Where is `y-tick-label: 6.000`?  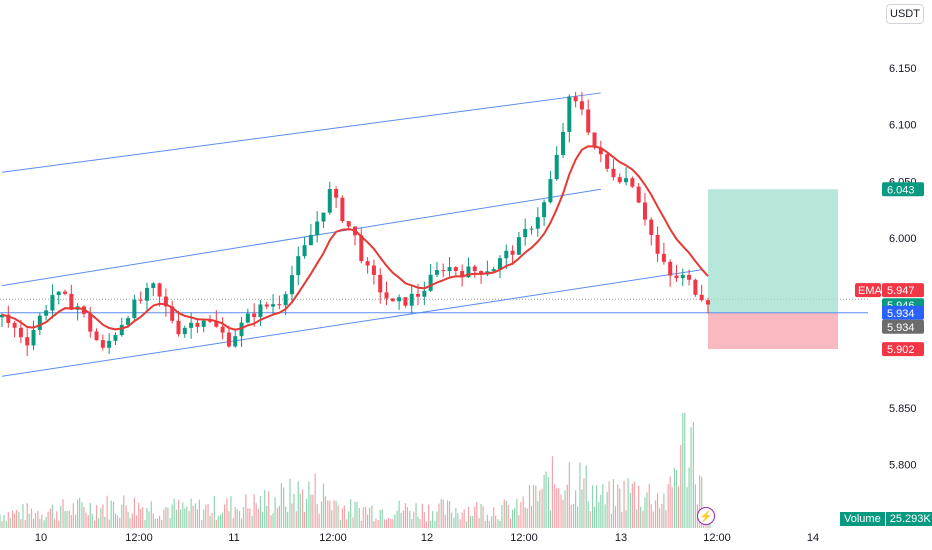 y-tick-label: 6.000 is located at coordinates (903, 239).